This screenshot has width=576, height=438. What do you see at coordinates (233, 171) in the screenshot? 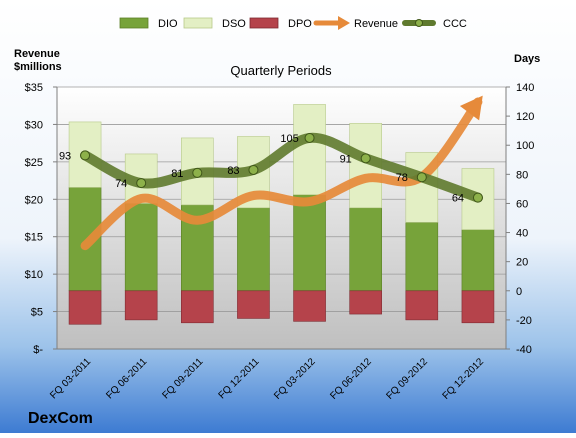
I see `ccc-data-label: 83` at bounding box center [233, 171].